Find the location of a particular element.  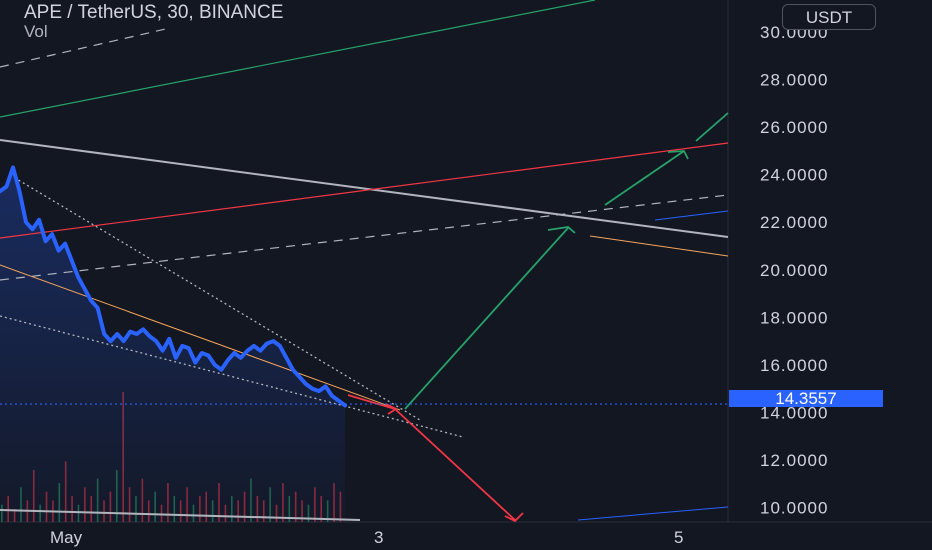

gray-dashed-channel-line is located at coordinates (364, 237).